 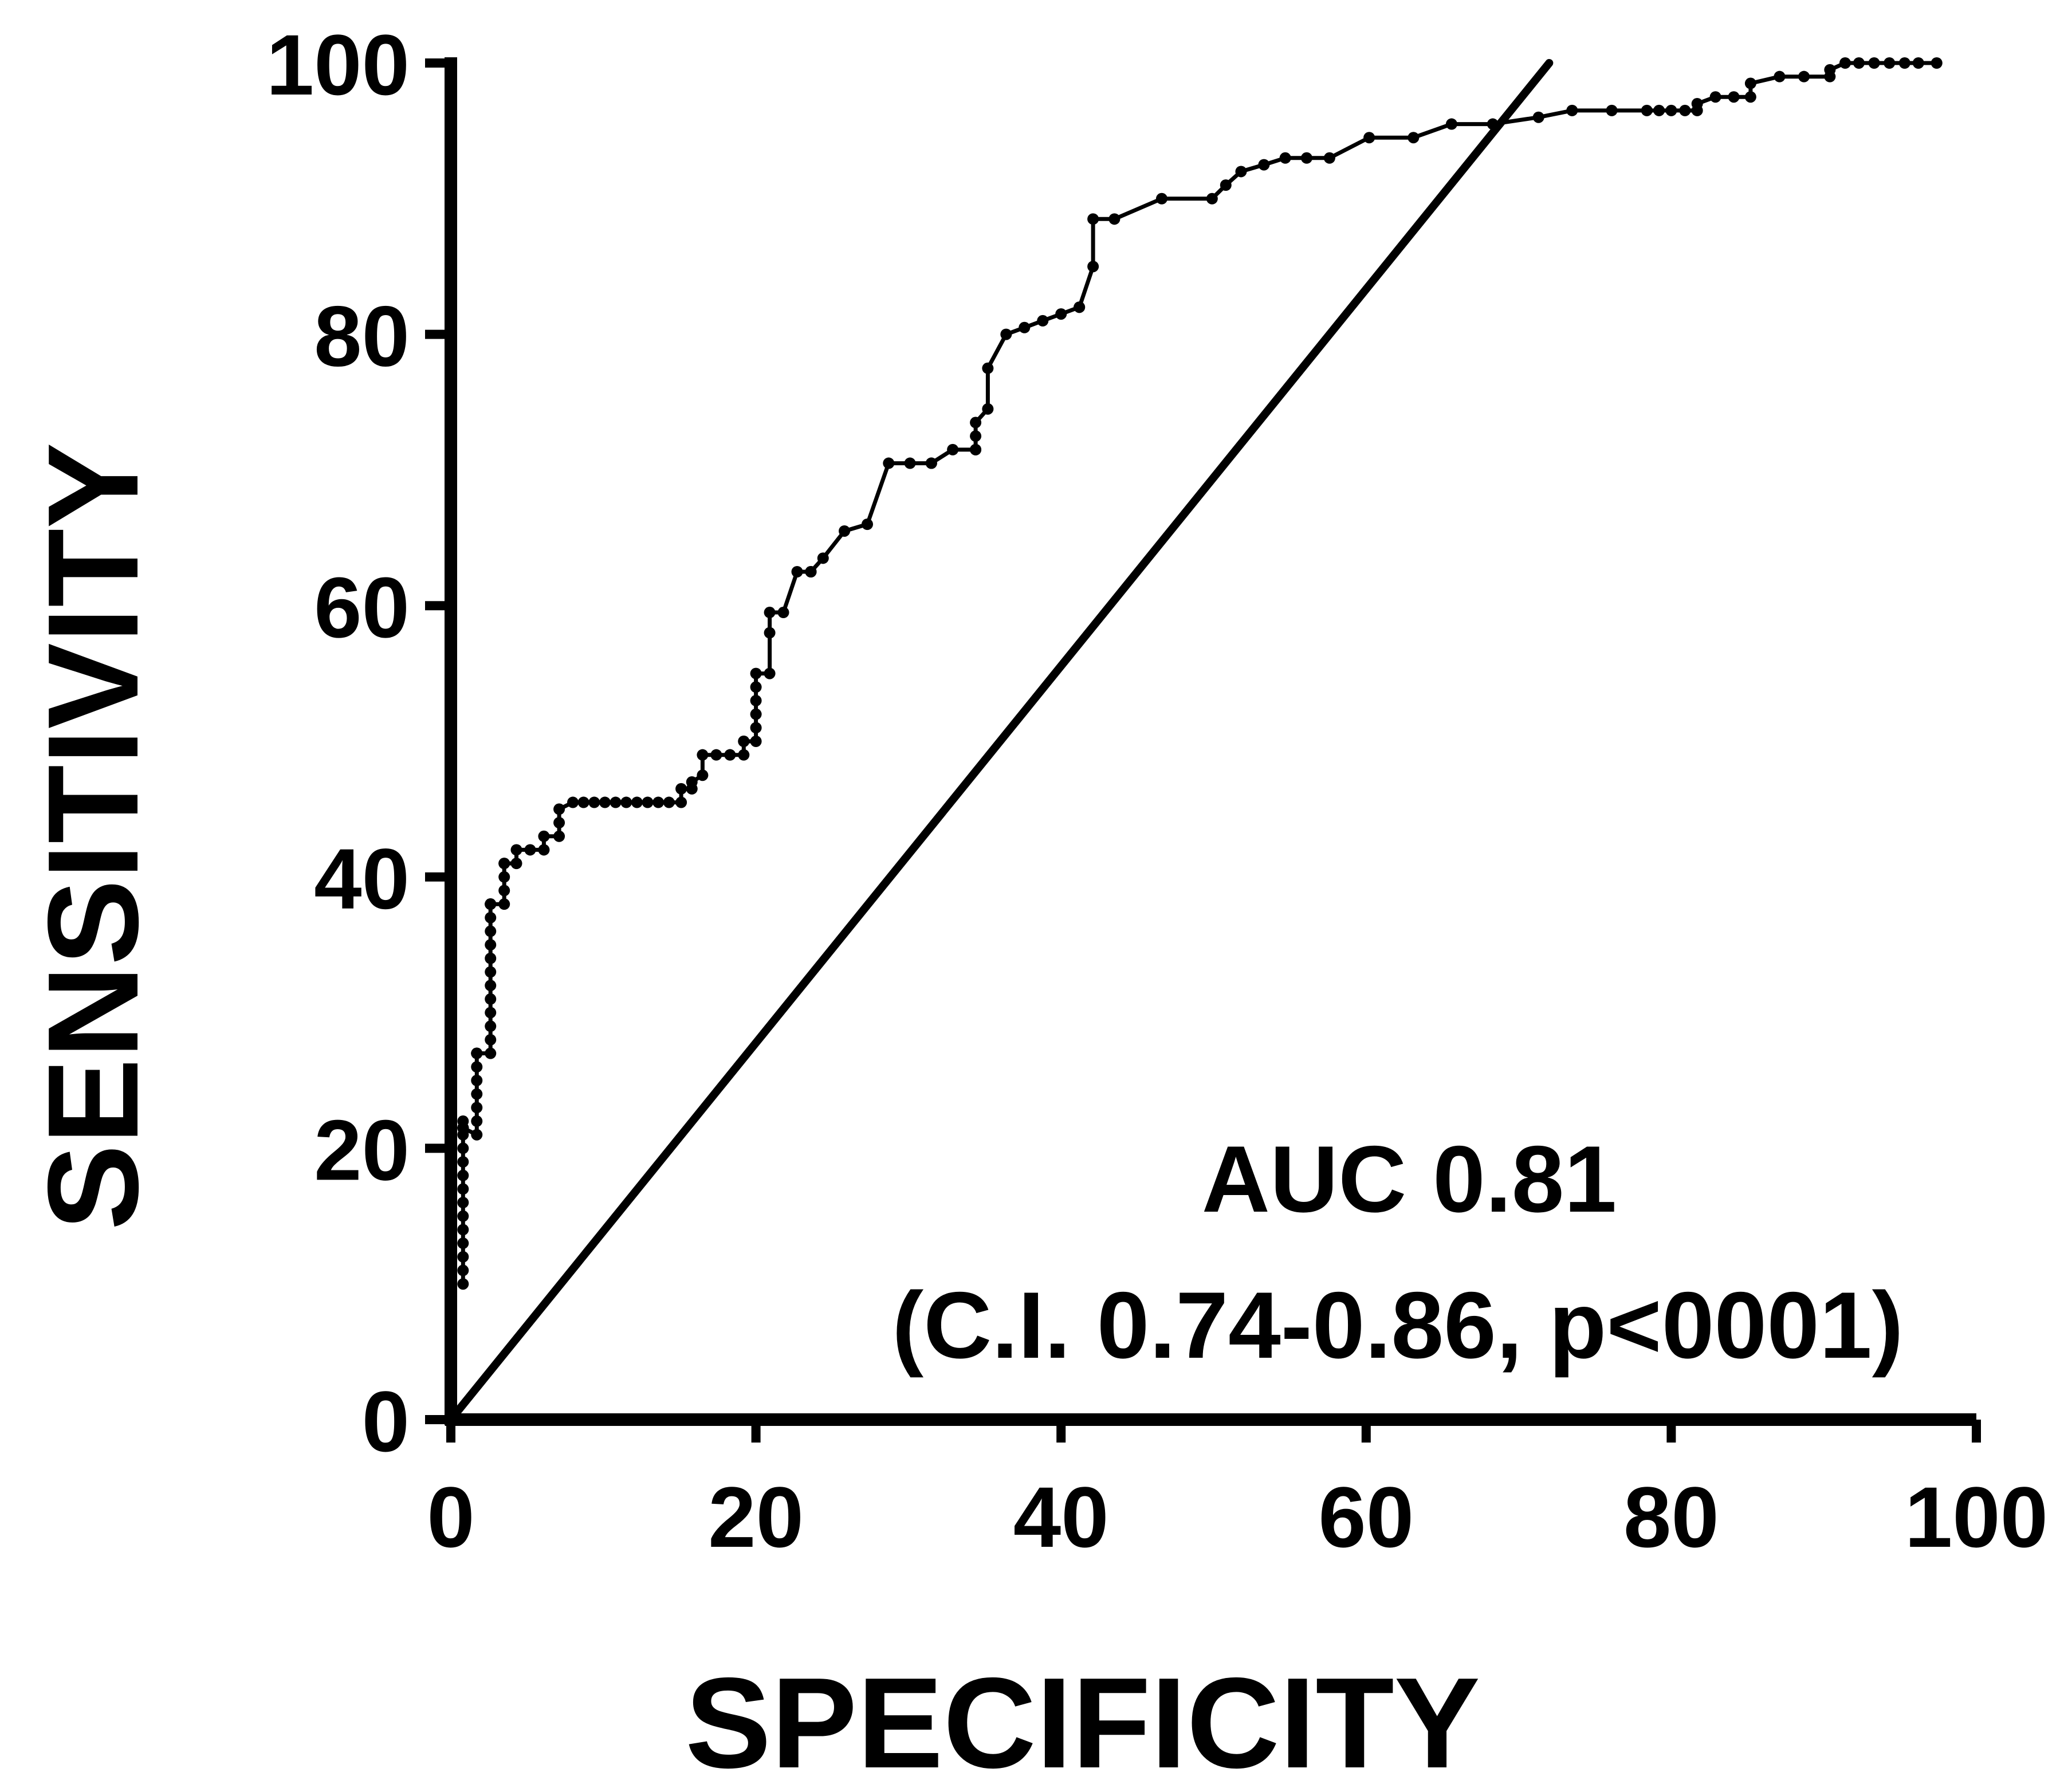 What do you see at coordinates (1061, 1517) in the screenshot?
I see `x-tick-label: 40` at bounding box center [1061, 1517].